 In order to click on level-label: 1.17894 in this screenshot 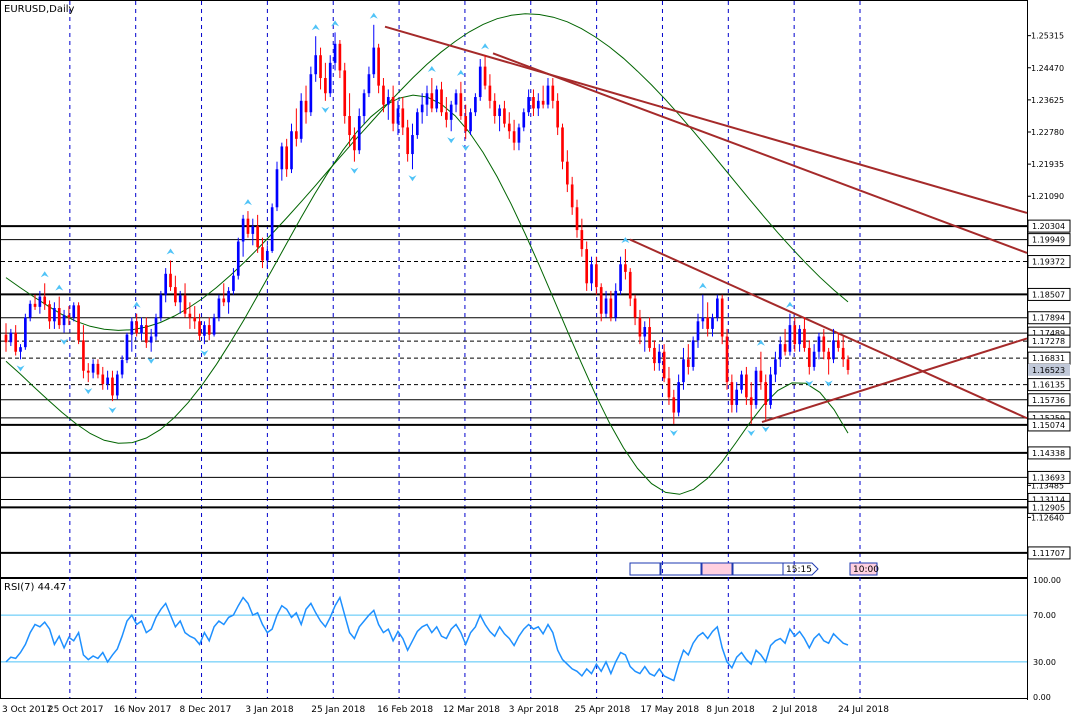, I will do `click(1048, 318)`.